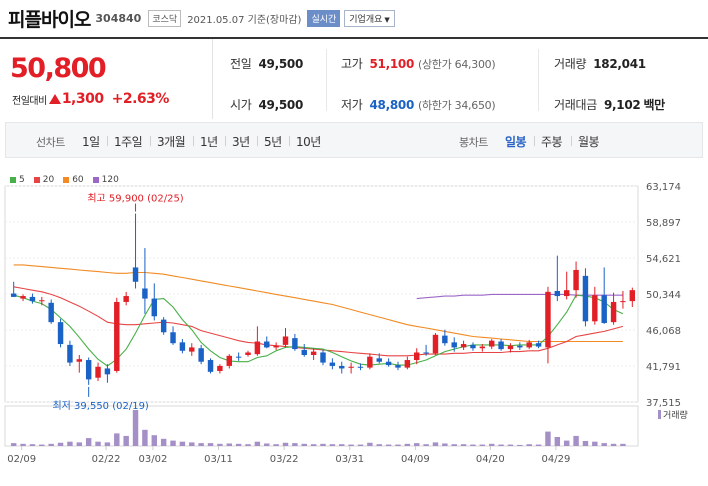 This screenshot has height=486, width=708. Describe the element at coordinates (209, 142) in the screenshot. I see `period-1y: 1년` at that location.